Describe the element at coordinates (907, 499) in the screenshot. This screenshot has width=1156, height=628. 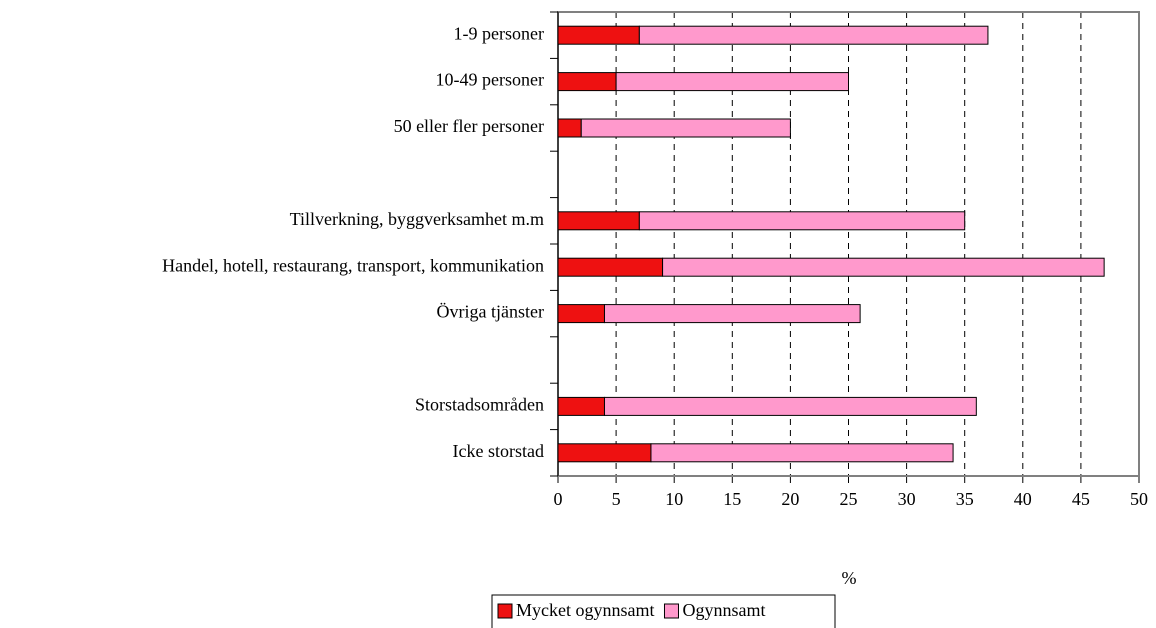
I see `x-tick-label: 30` at that location.